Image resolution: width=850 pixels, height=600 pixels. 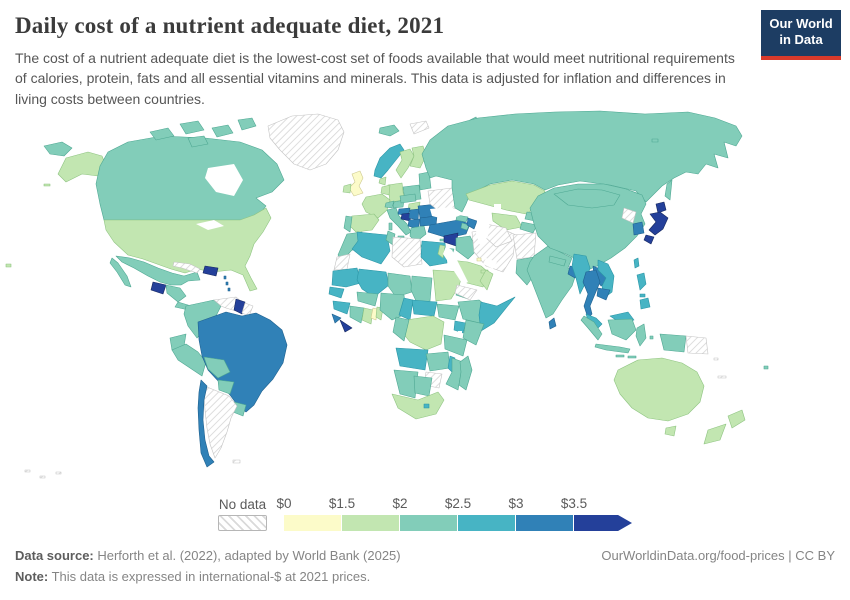 I want to click on country-somalia, so click(x=497, y=314).